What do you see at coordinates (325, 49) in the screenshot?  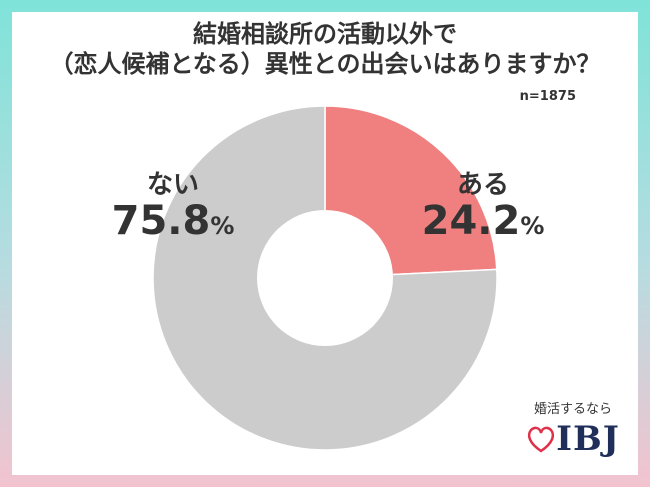 I see `chart-title: 結婚相談所の活動以外で （恋人候補となる）異性との出会いはありますか？` at bounding box center [325, 49].